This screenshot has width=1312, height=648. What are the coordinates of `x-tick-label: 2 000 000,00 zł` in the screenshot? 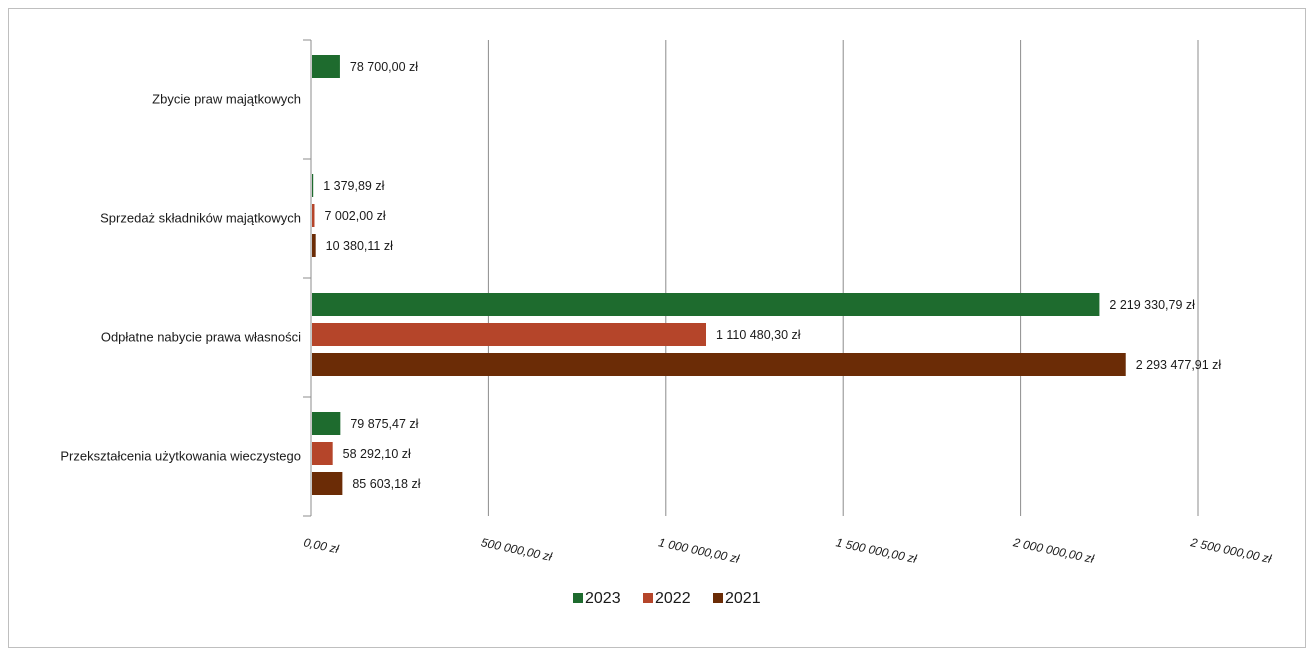 It's located at (1053, 550).